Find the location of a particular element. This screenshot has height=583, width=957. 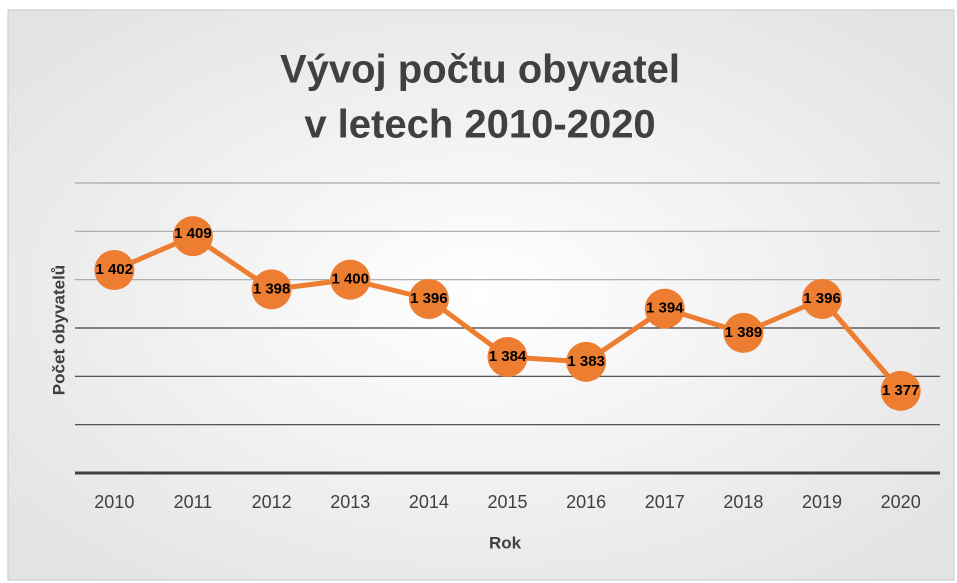

x-tick-label: 2018 is located at coordinates (743, 502).